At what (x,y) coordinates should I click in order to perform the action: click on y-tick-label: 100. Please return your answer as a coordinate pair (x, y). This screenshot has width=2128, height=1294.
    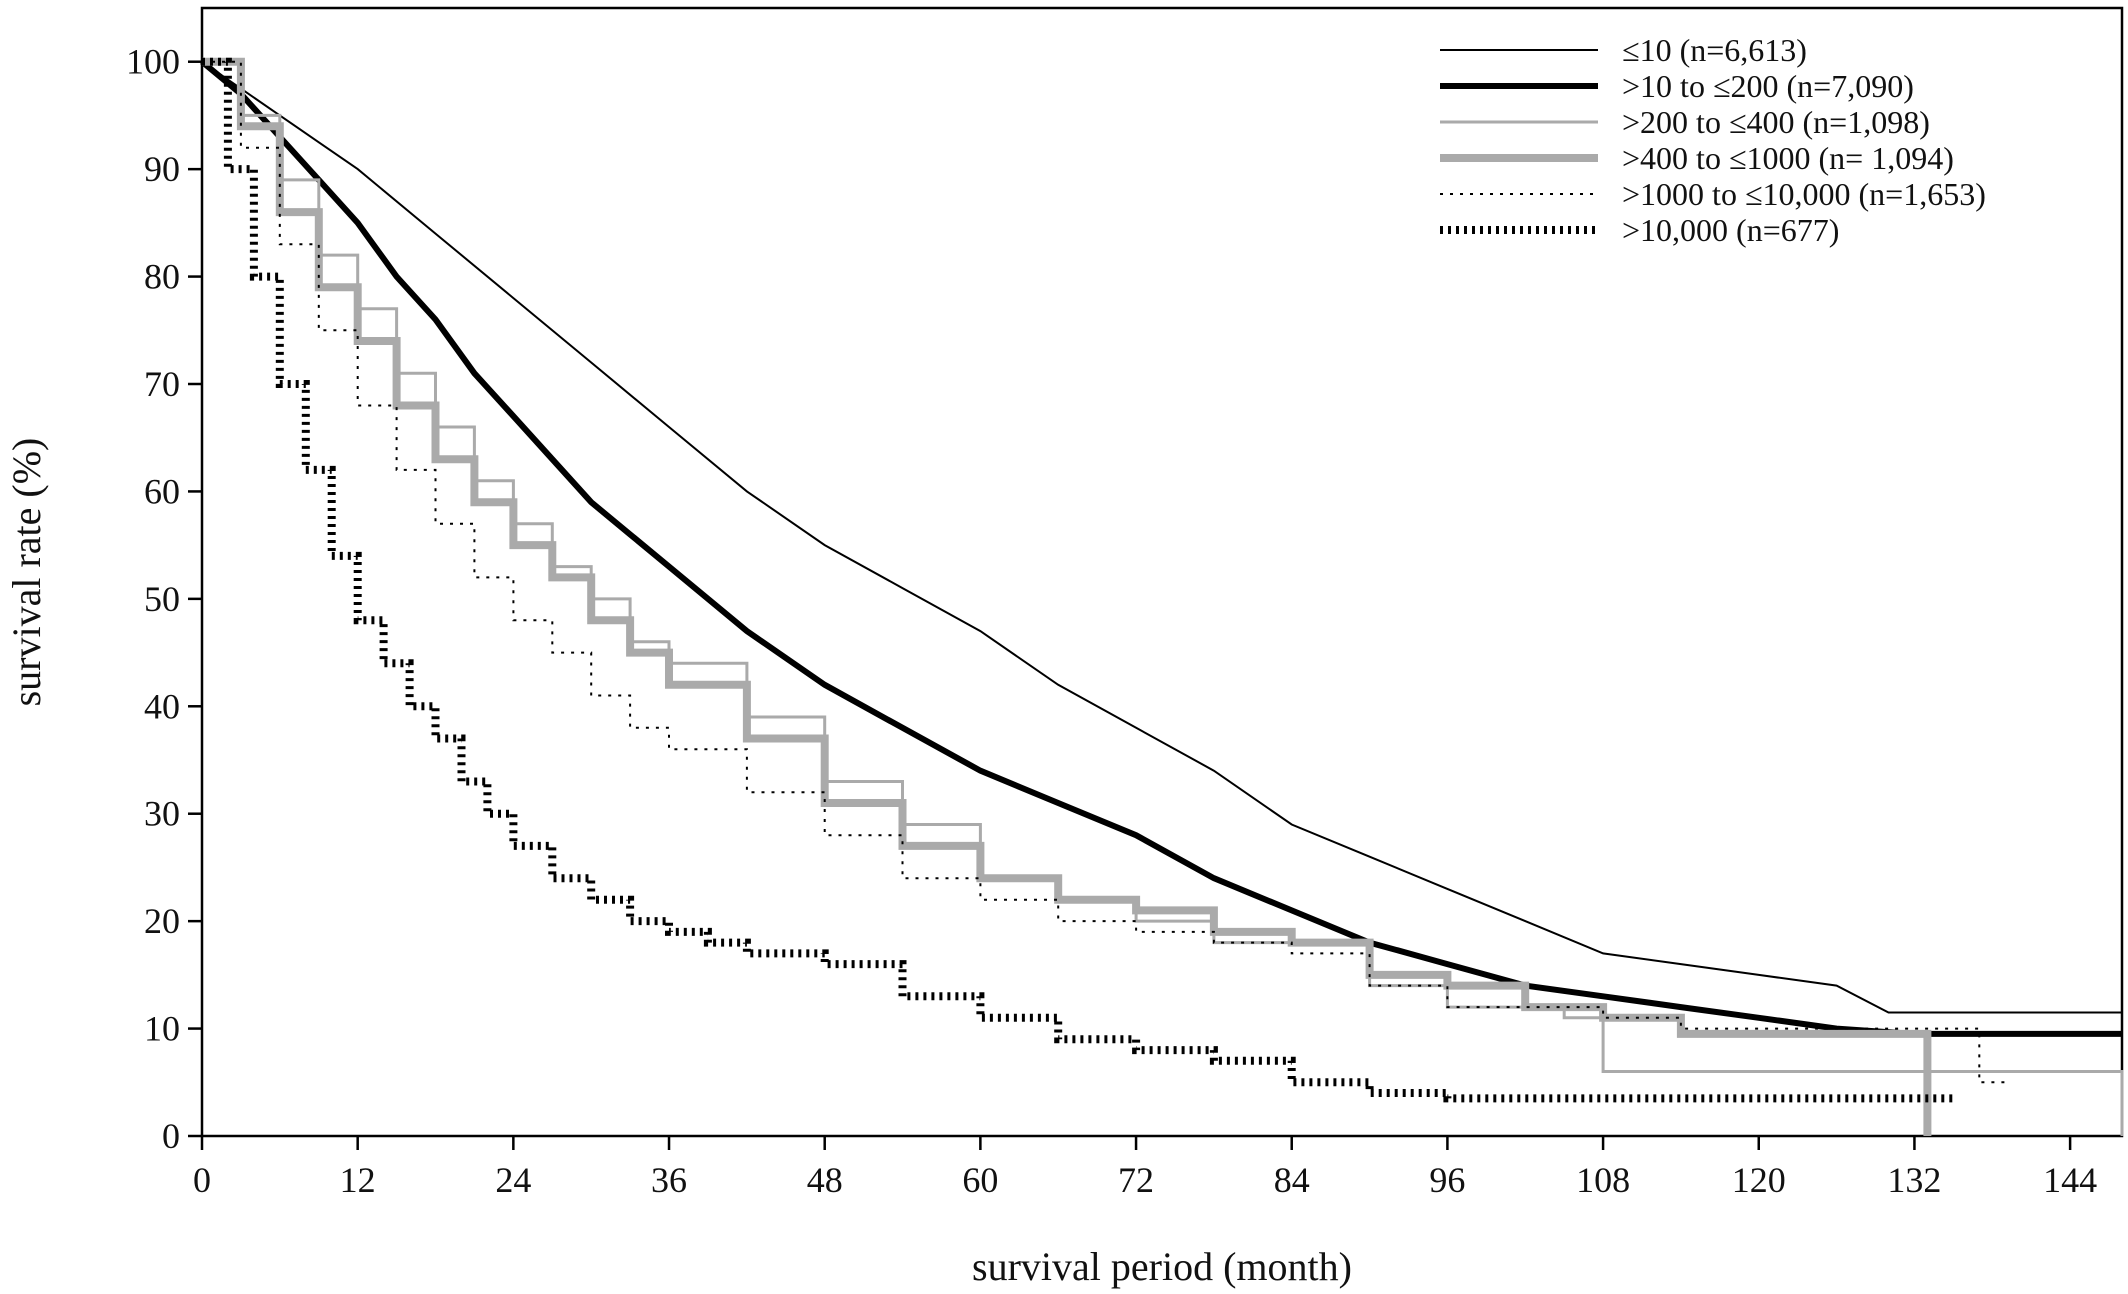
    Looking at the image, I should click on (153, 62).